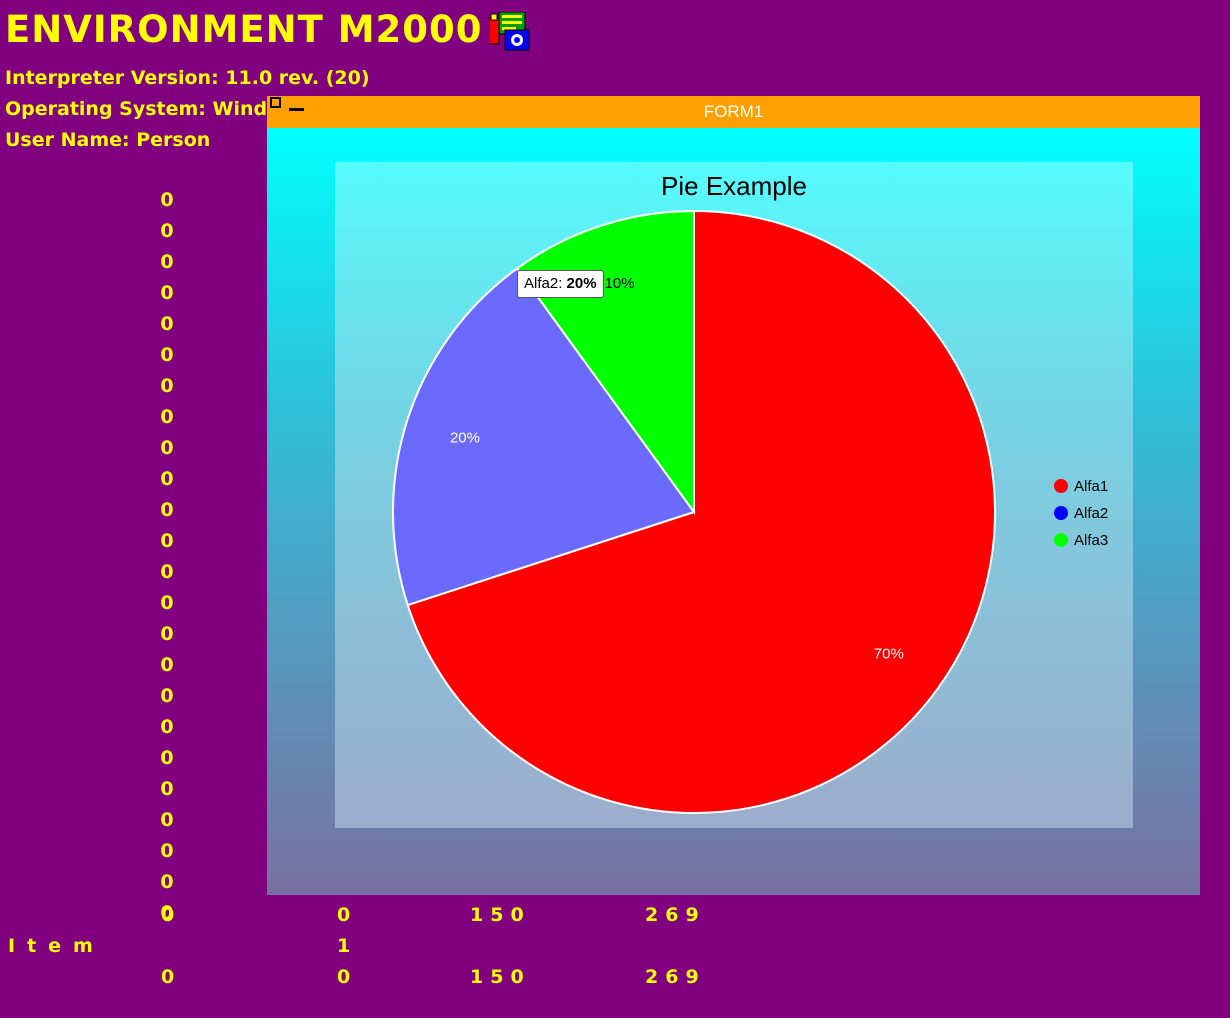 The width and height of the screenshot is (1230, 1018). What do you see at coordinates (1091, 486) in the screenshot?
I see `legend-label: Alfa1` at bounding box center [1091, 486].